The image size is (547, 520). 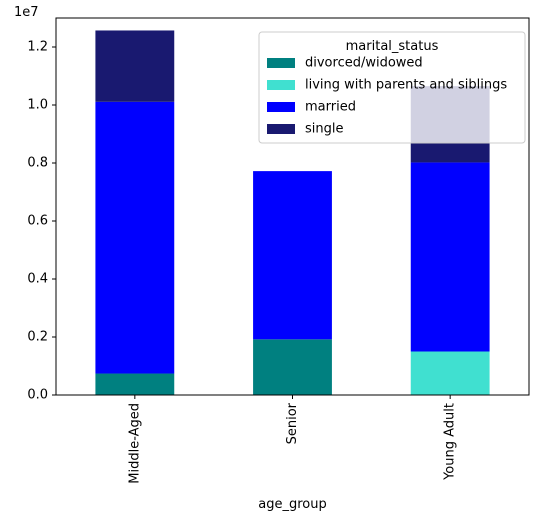 I want to click on y-tick-label: 1.0, so click(x=37, y=105).